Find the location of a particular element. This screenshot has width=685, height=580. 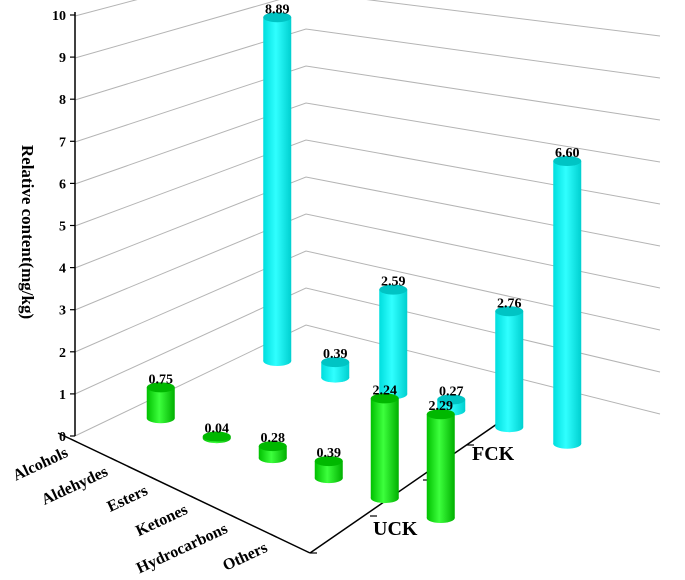

y-tick-label: 6 is located at coordinates (62, 184).